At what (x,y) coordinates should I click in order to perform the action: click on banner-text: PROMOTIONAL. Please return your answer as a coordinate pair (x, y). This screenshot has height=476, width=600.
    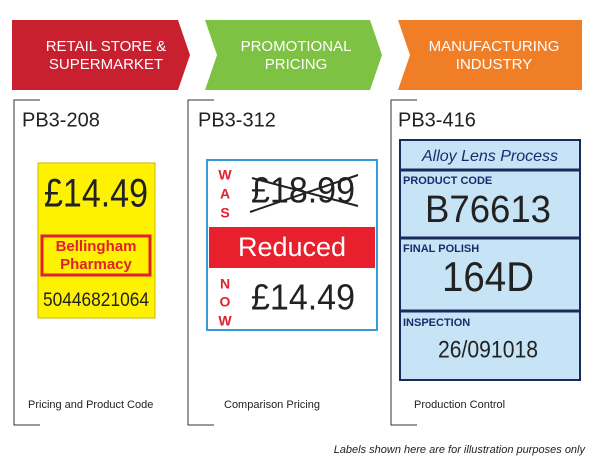
    Looking at the image, I should click on (296, 46).